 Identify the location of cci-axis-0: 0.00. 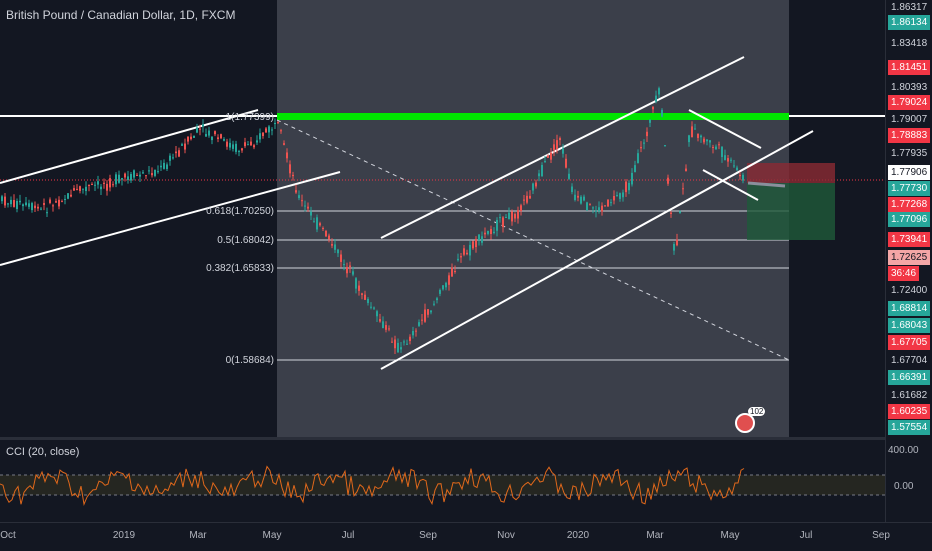
(904, 486).